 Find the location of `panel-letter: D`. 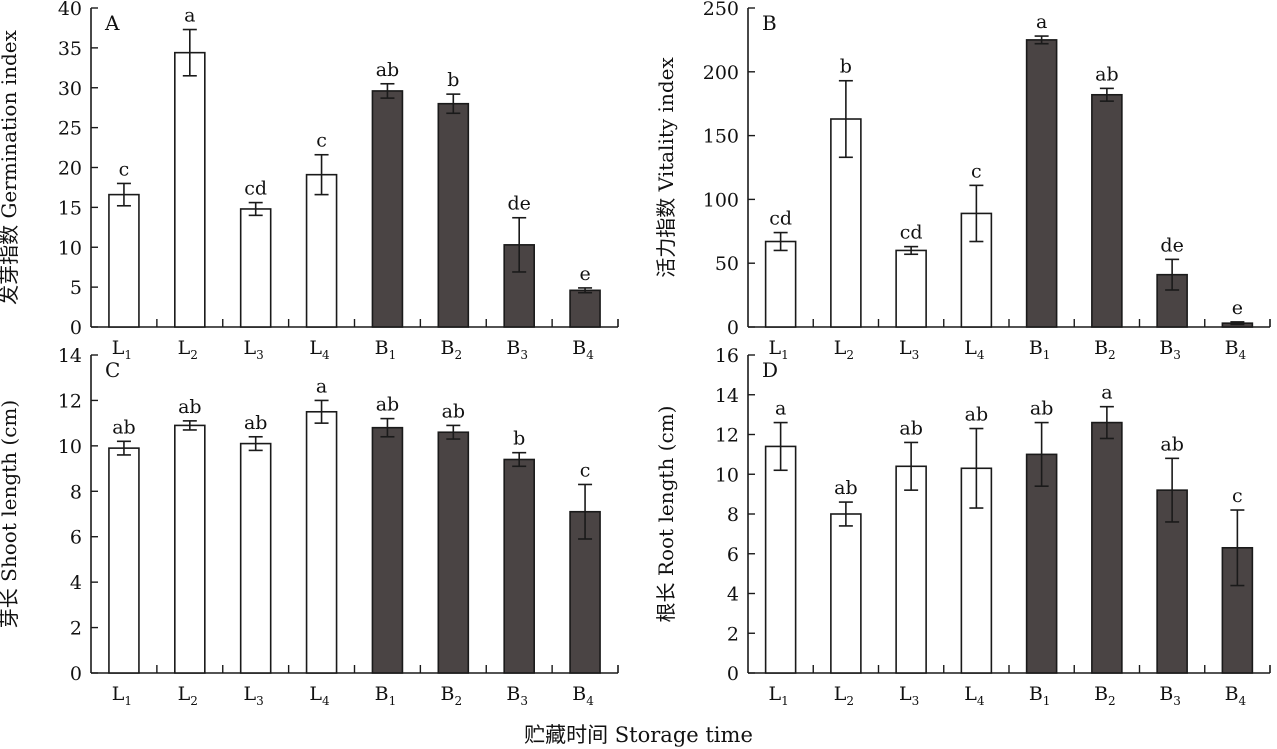

panel-letter: D is located at coordinates (770, 370).